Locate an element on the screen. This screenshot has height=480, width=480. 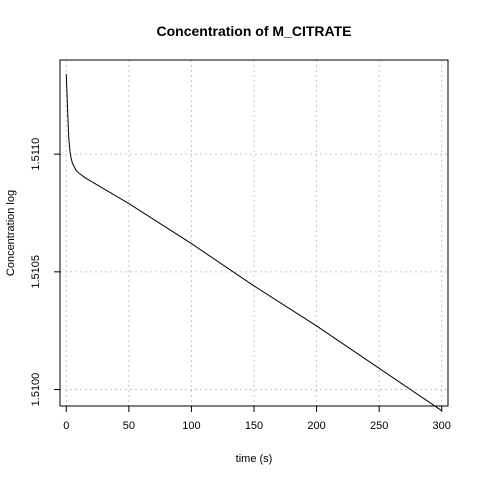
x-tick-label: 50 is located at coordinates (129, 426).